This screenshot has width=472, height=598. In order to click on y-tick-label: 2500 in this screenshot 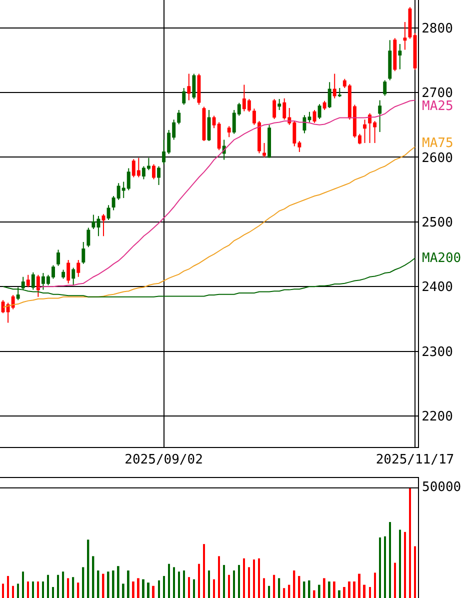, I will do `click(437, 222)`.